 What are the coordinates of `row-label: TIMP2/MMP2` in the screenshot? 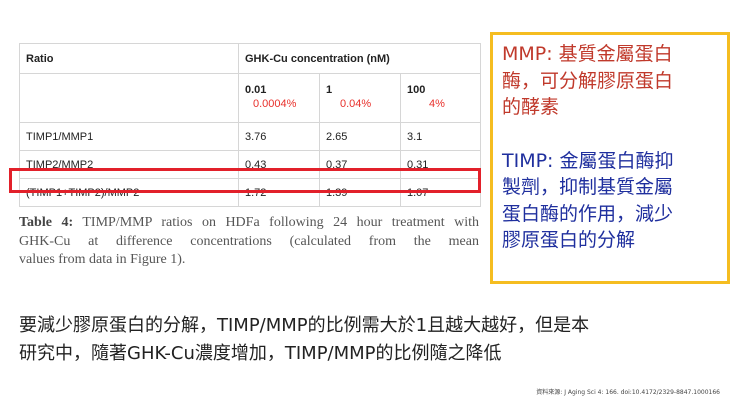 It's located at (129, 164).